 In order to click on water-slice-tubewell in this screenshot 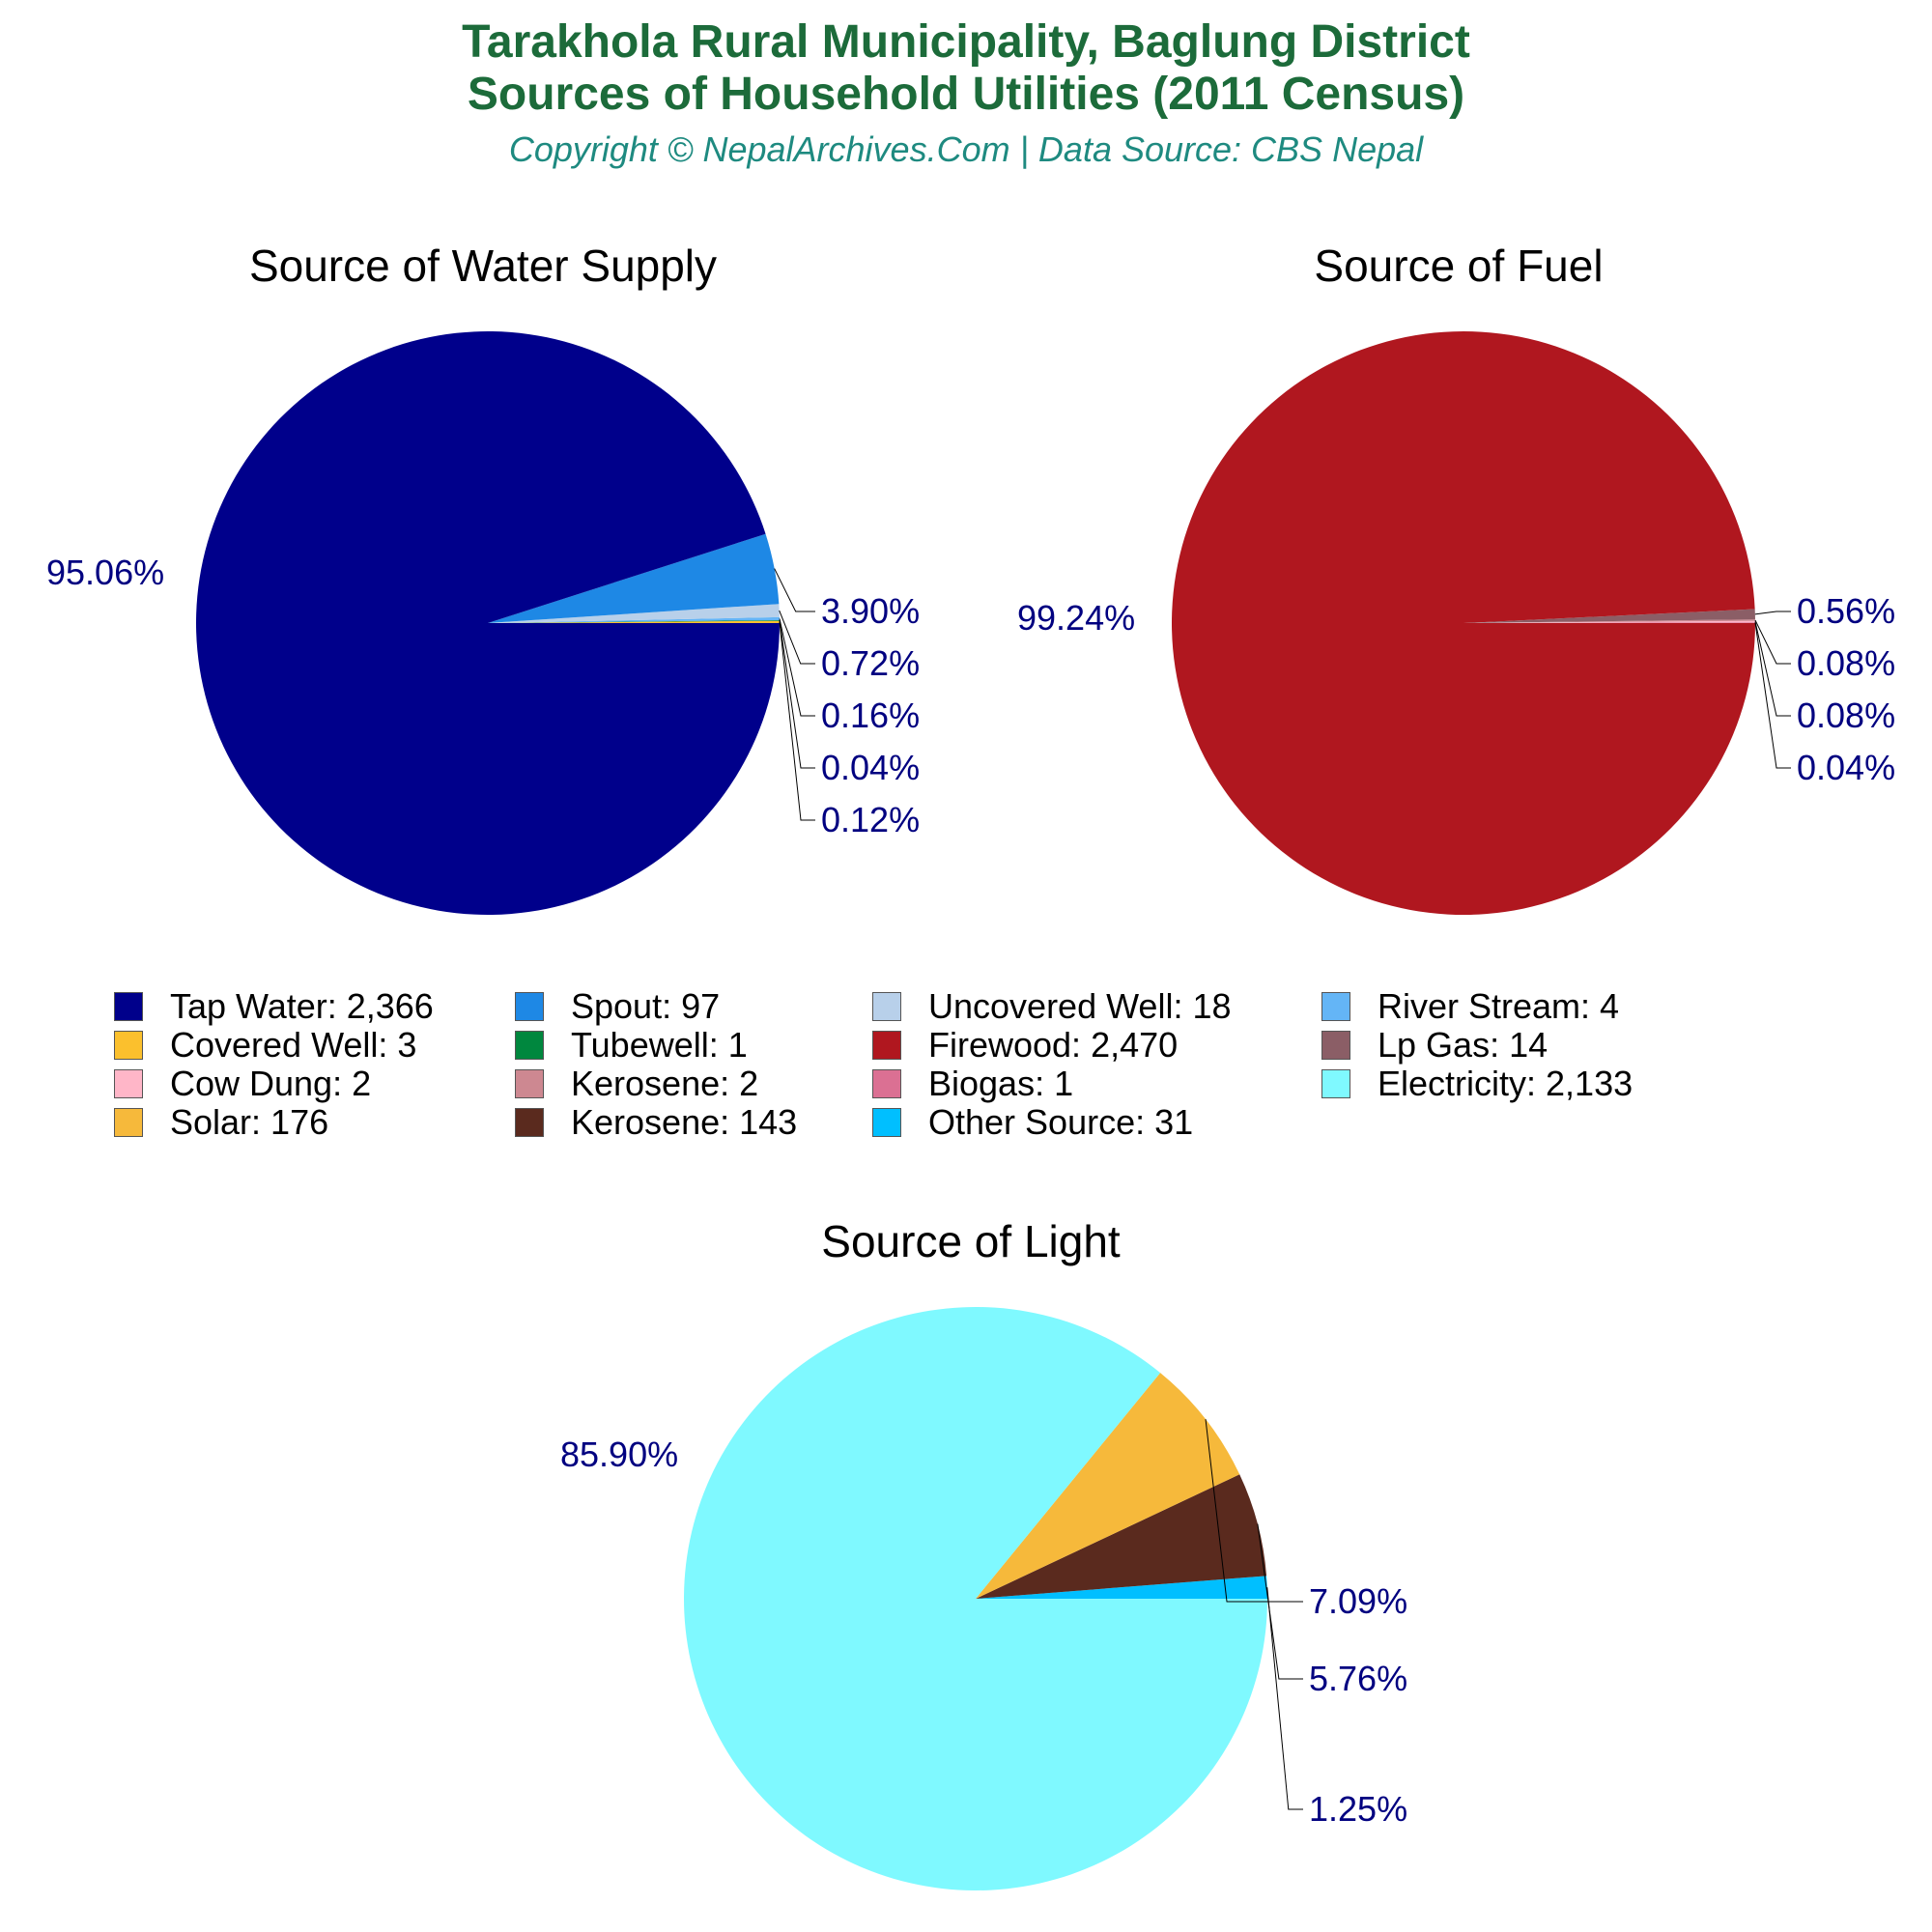, I will do `click(634, 621)`.